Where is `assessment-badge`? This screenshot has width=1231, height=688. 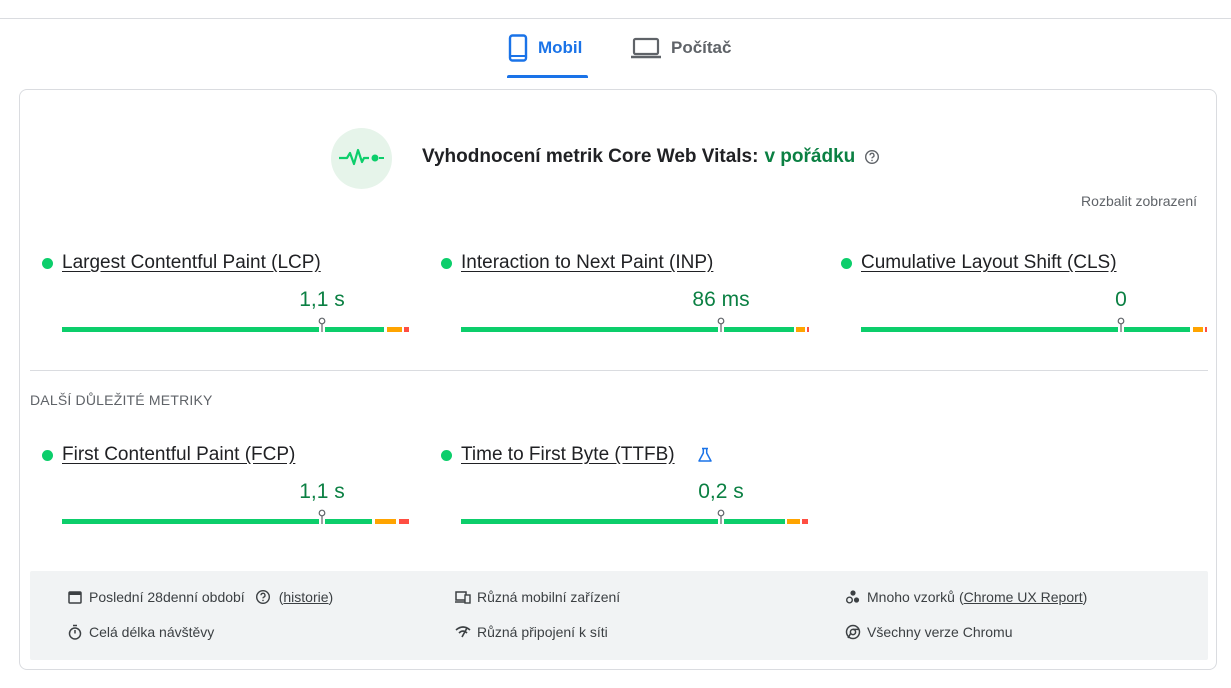 assessment-badge is located at coordinates (361, 158).